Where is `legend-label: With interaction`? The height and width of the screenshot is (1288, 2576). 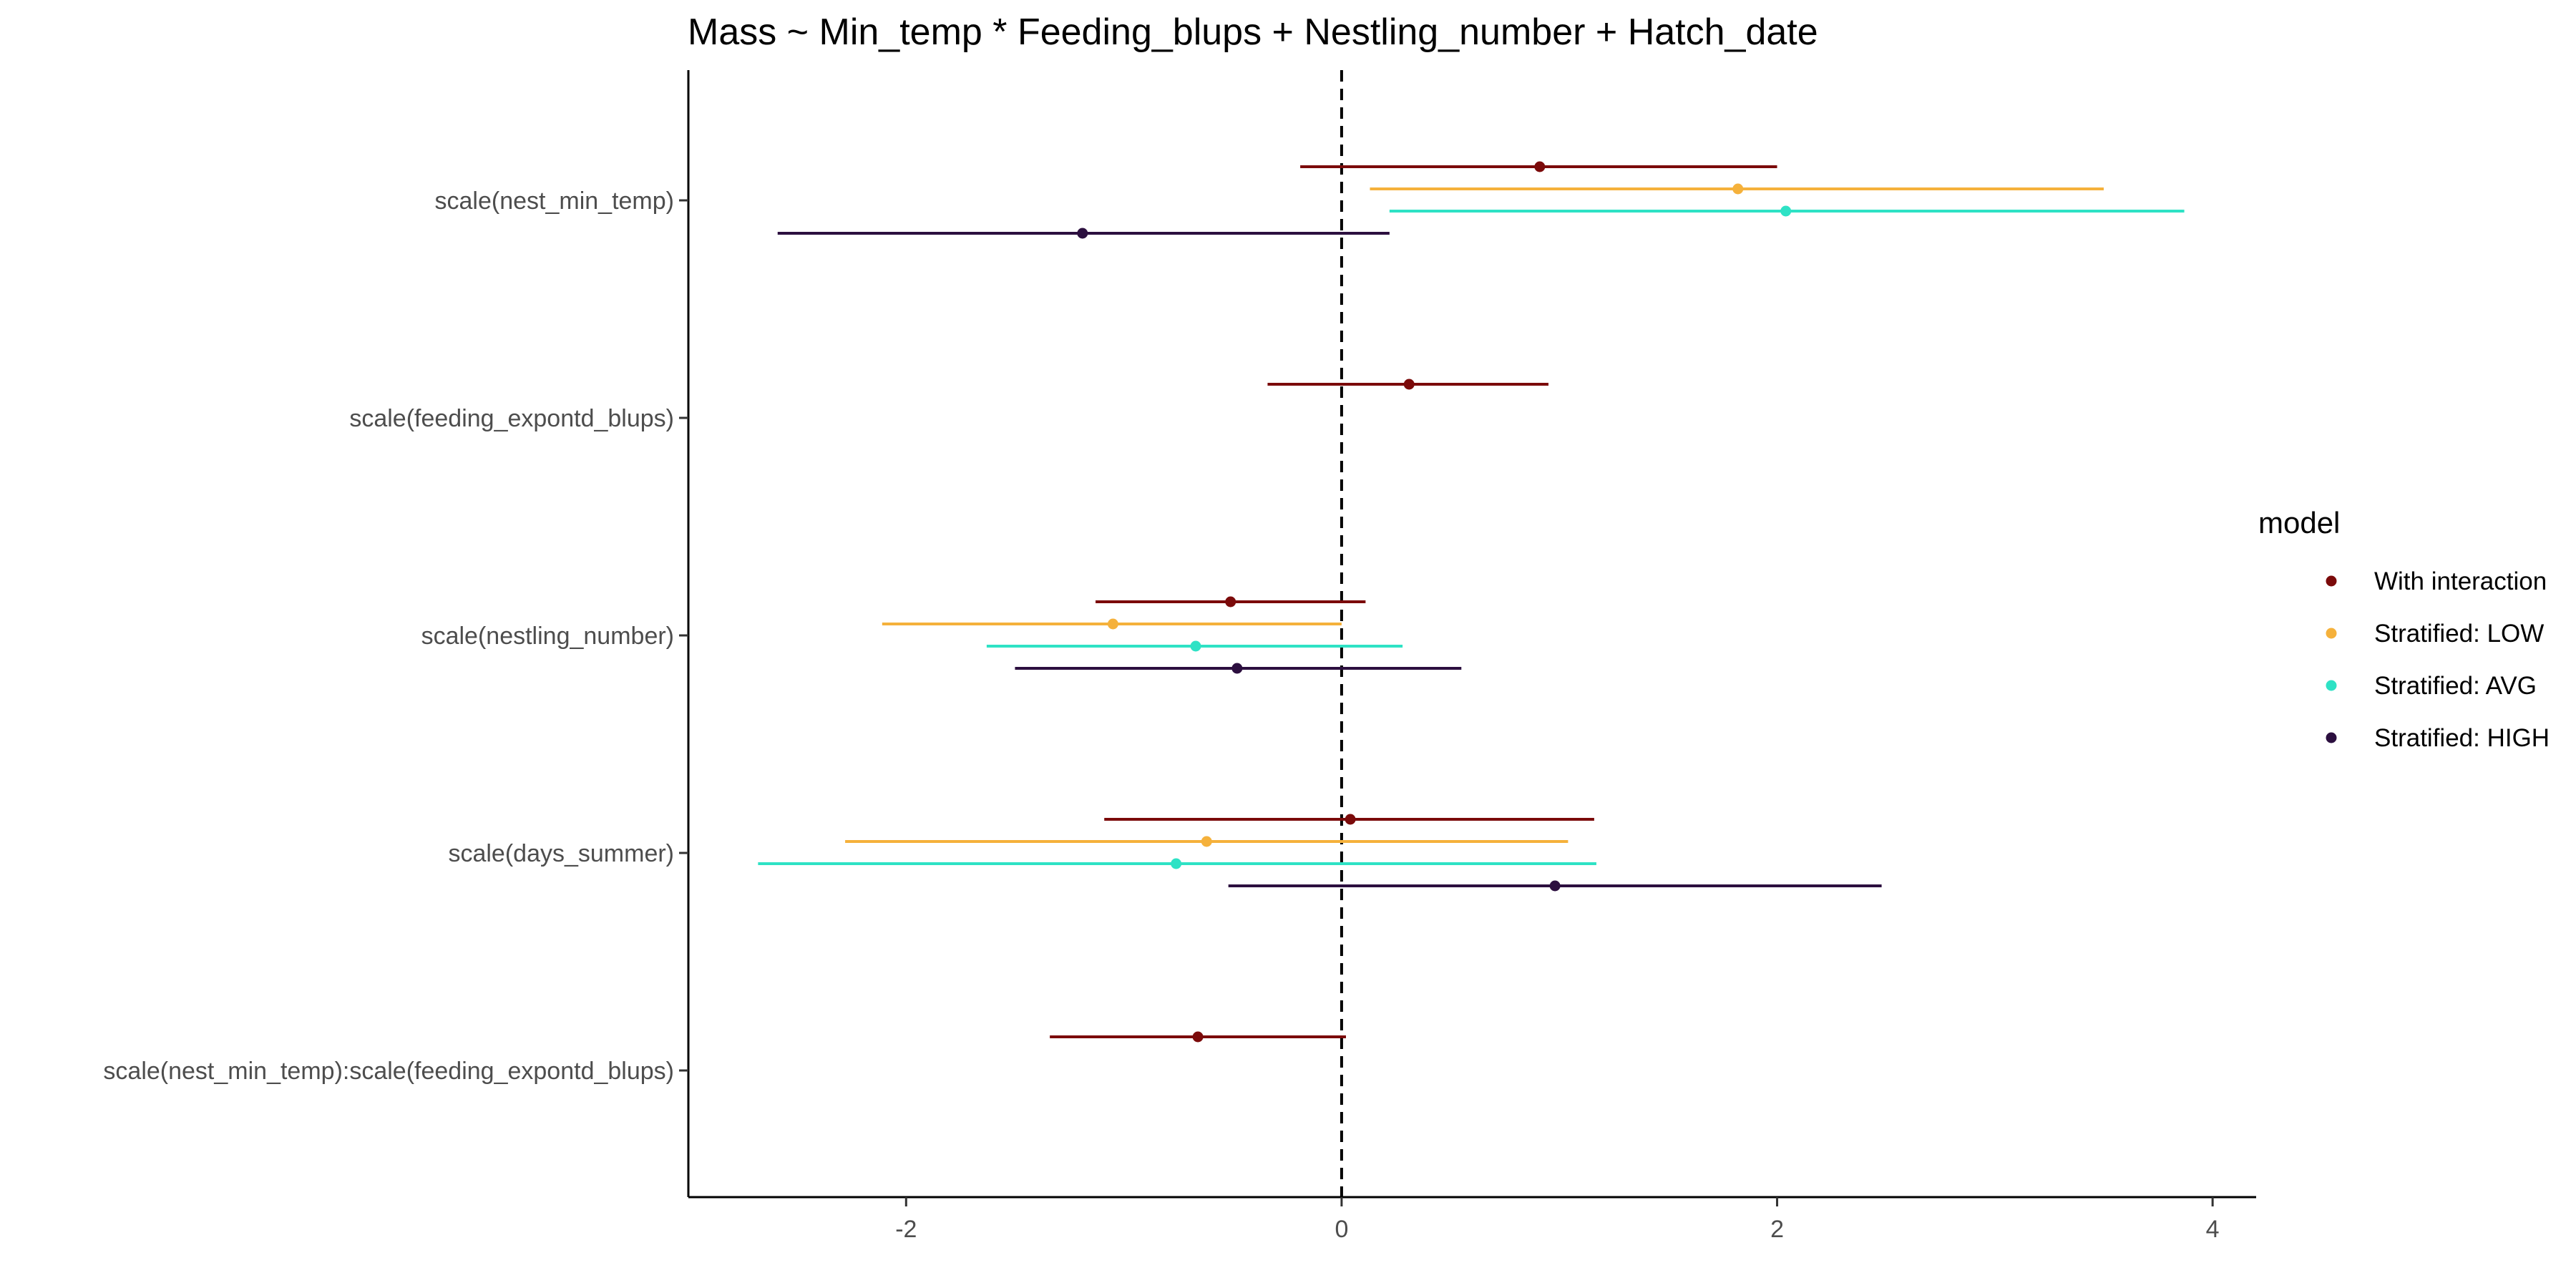 legend-label: With interaction is located at coordinates (2460, 581).